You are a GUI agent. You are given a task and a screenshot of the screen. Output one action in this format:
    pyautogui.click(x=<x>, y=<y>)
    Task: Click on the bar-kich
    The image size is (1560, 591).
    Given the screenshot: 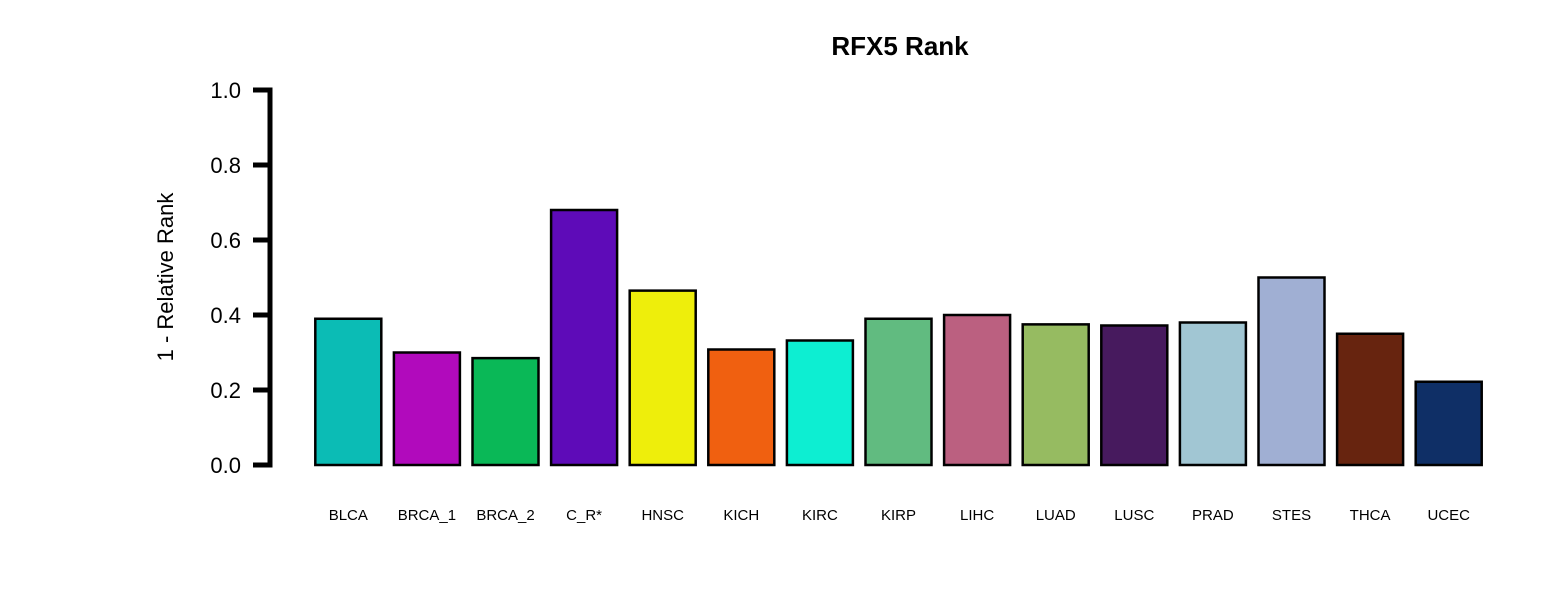 What is the action you would take?
    pyautogui.click(x=741, y=407)
    